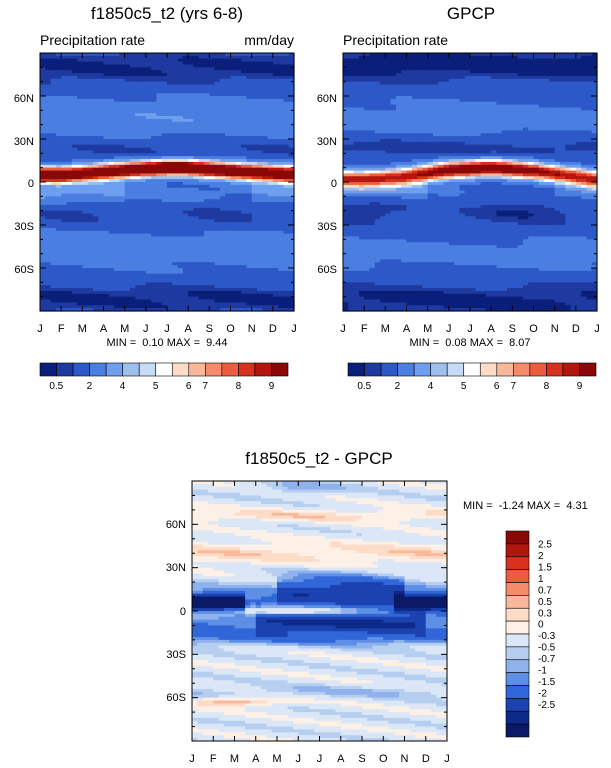 This screenshot has height=768, width=611. Describe the element at coordinates (61, 329) in the screenshot. I see `model-x-tick-label: F` at that location.